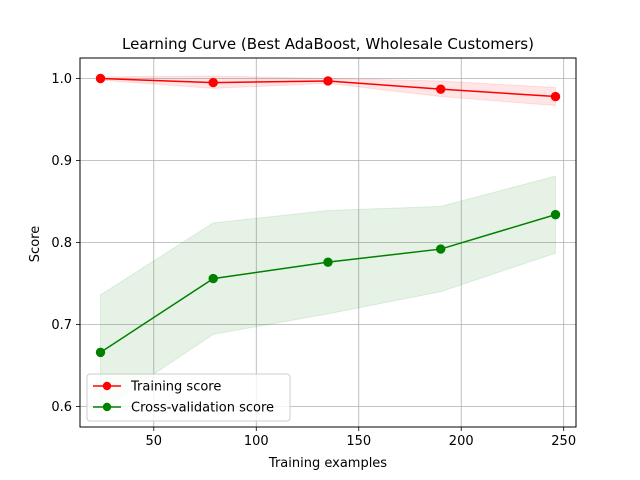 Image resolution: width=640 pixels, height=480 pixels. I want to click on legend: Training score Cross-validation score, so click(188, 397).